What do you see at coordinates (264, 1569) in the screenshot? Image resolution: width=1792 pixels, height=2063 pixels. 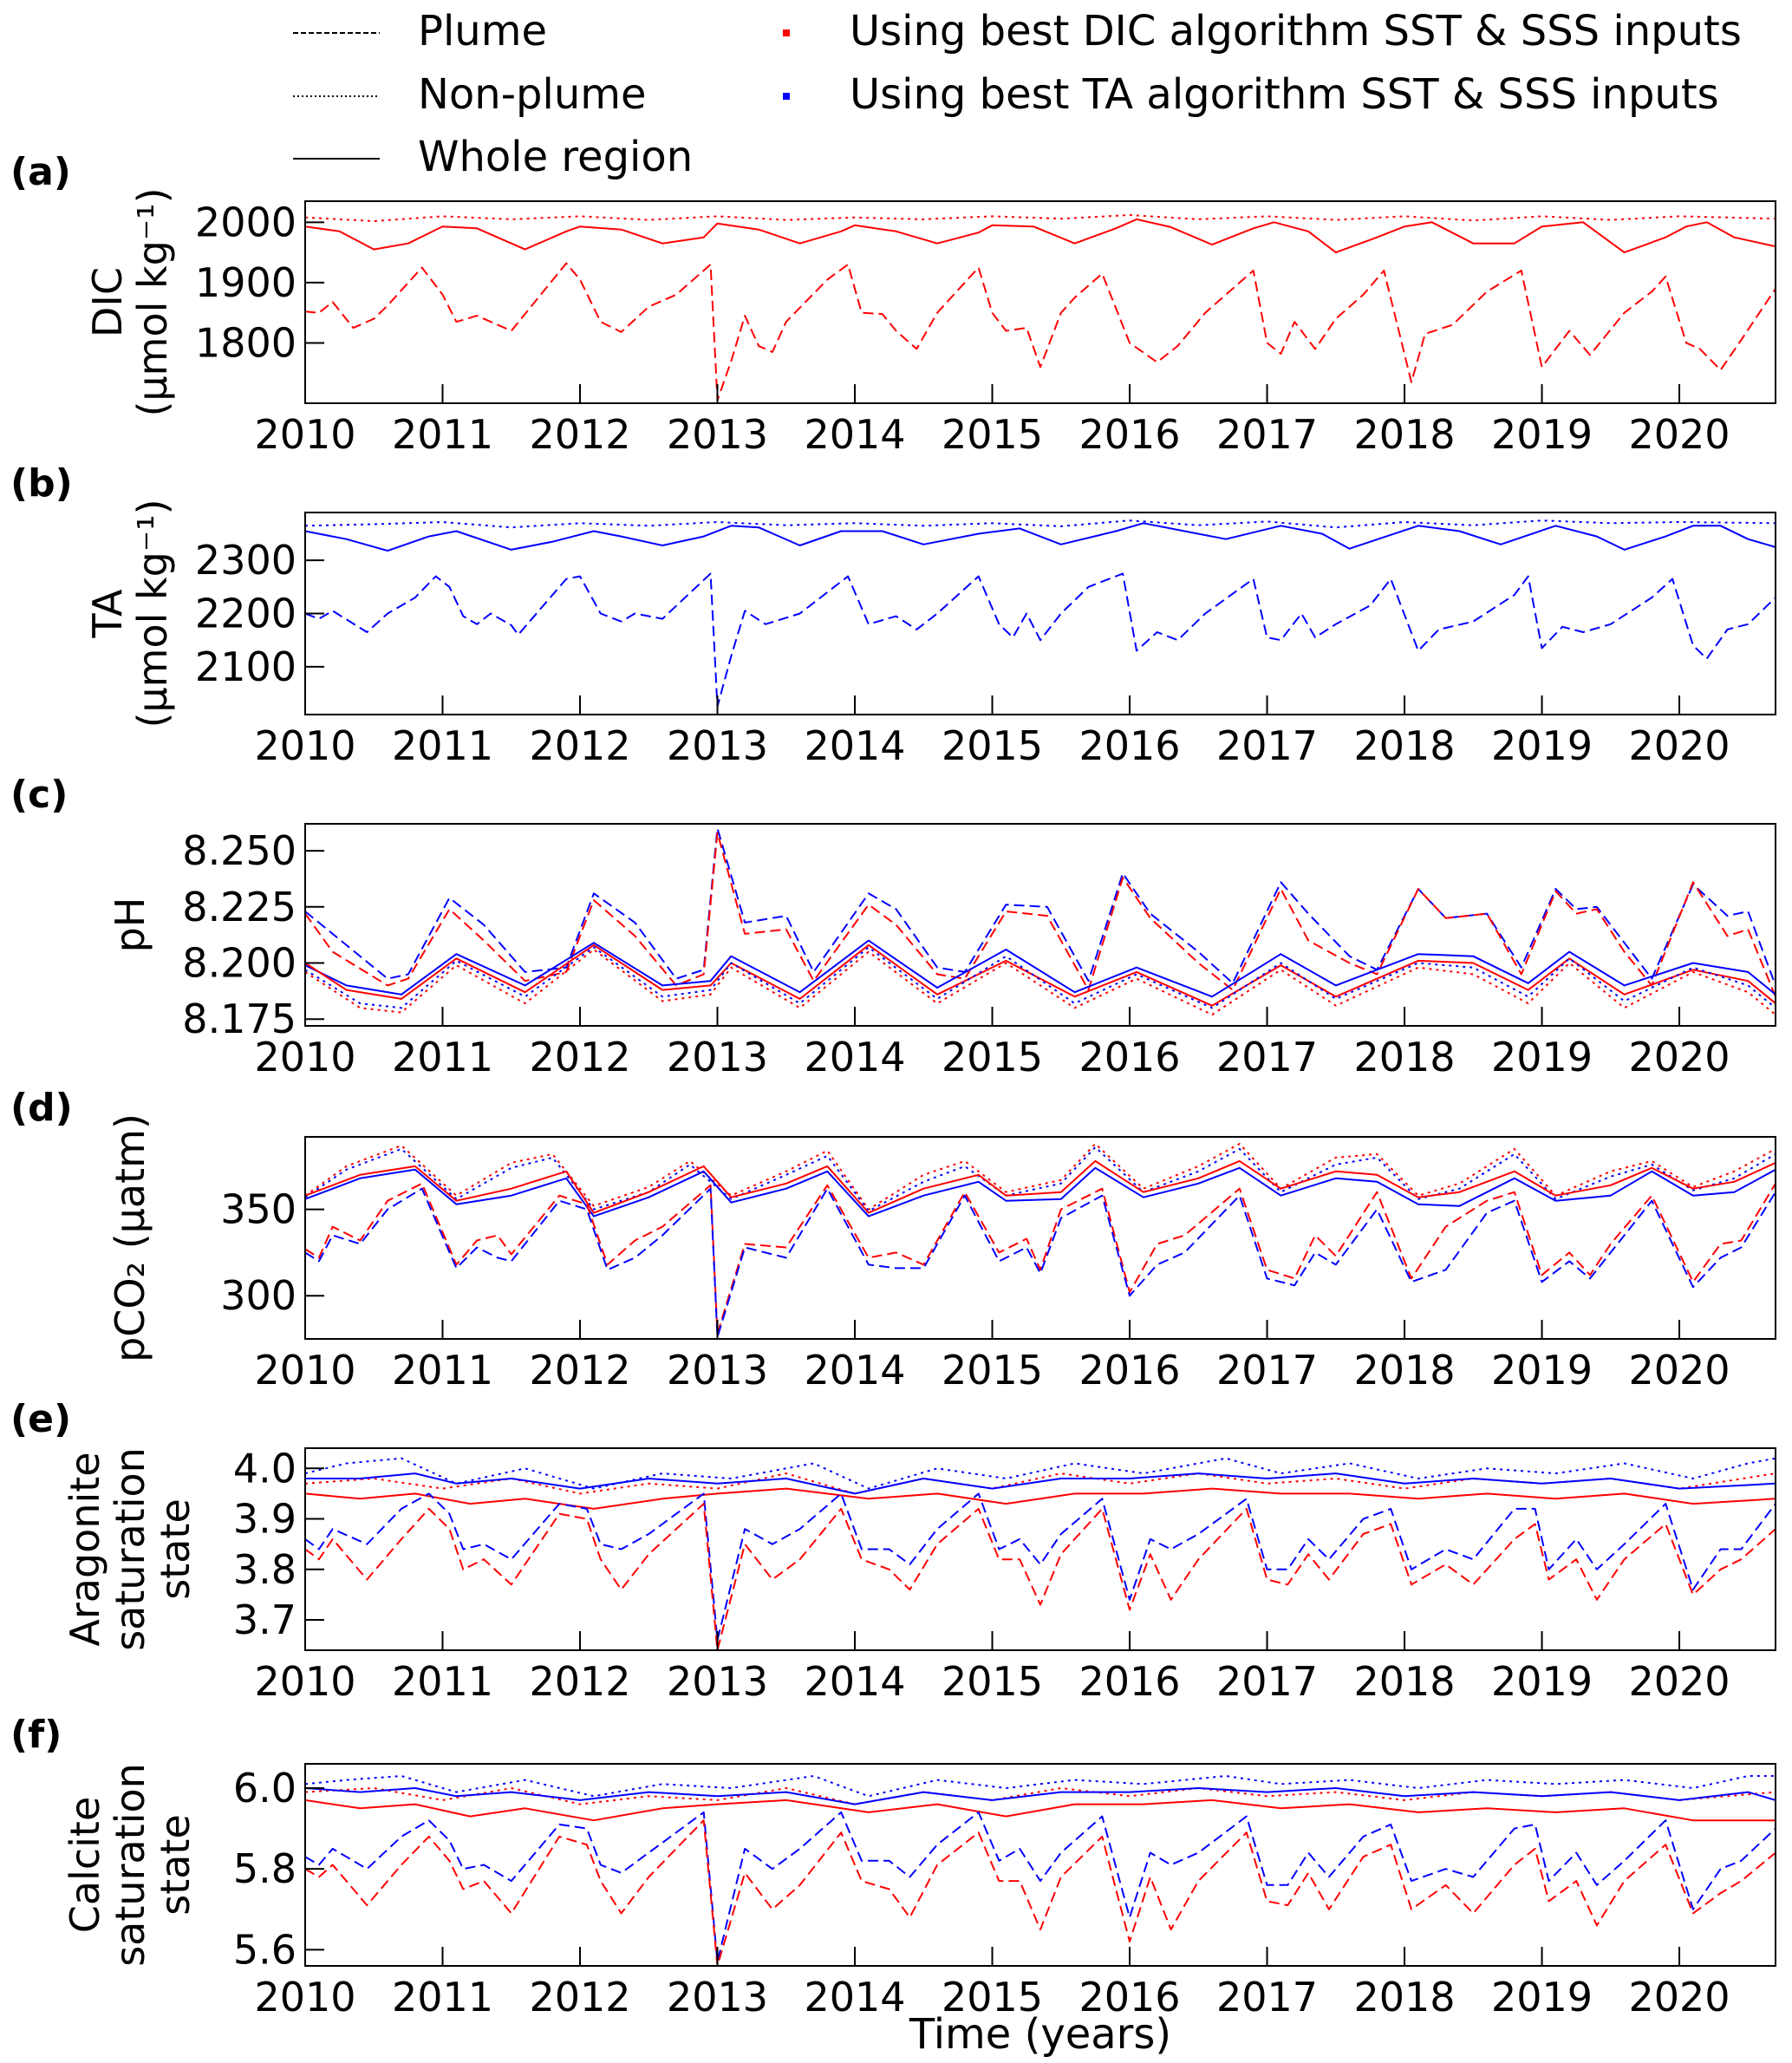 I see `y-tick-label: 3.8` at bounding box center [264, 1569].